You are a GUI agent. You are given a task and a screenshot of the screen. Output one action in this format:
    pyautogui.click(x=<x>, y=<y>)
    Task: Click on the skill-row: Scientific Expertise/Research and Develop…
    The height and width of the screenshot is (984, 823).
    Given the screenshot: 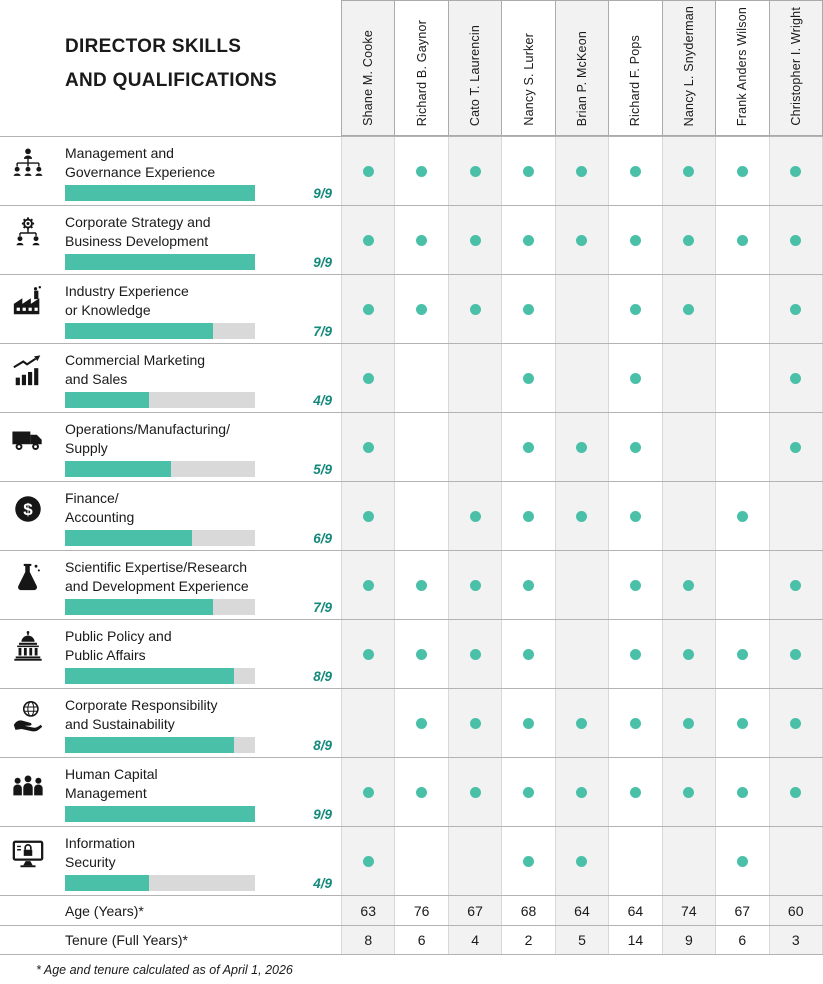 What is the action you would take?
    pyautogui.click(x=411, y=584)
    